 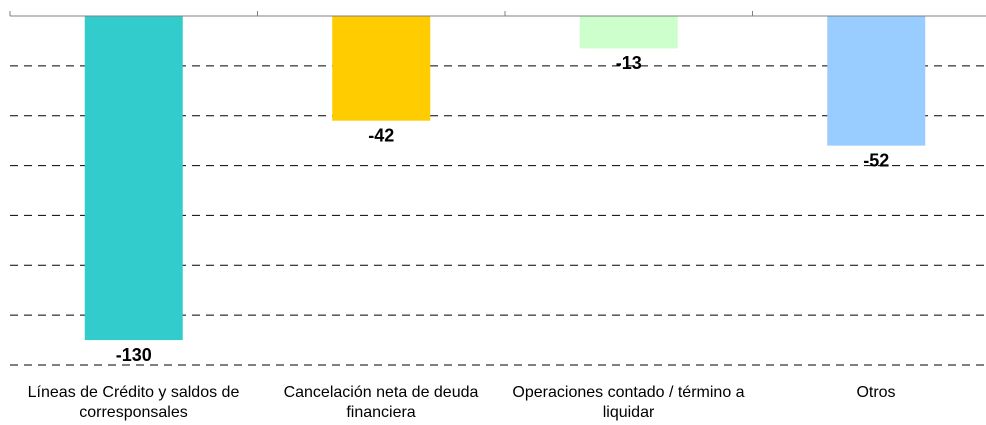 I want to click on data-label: -130, so click(x=134, y=355).